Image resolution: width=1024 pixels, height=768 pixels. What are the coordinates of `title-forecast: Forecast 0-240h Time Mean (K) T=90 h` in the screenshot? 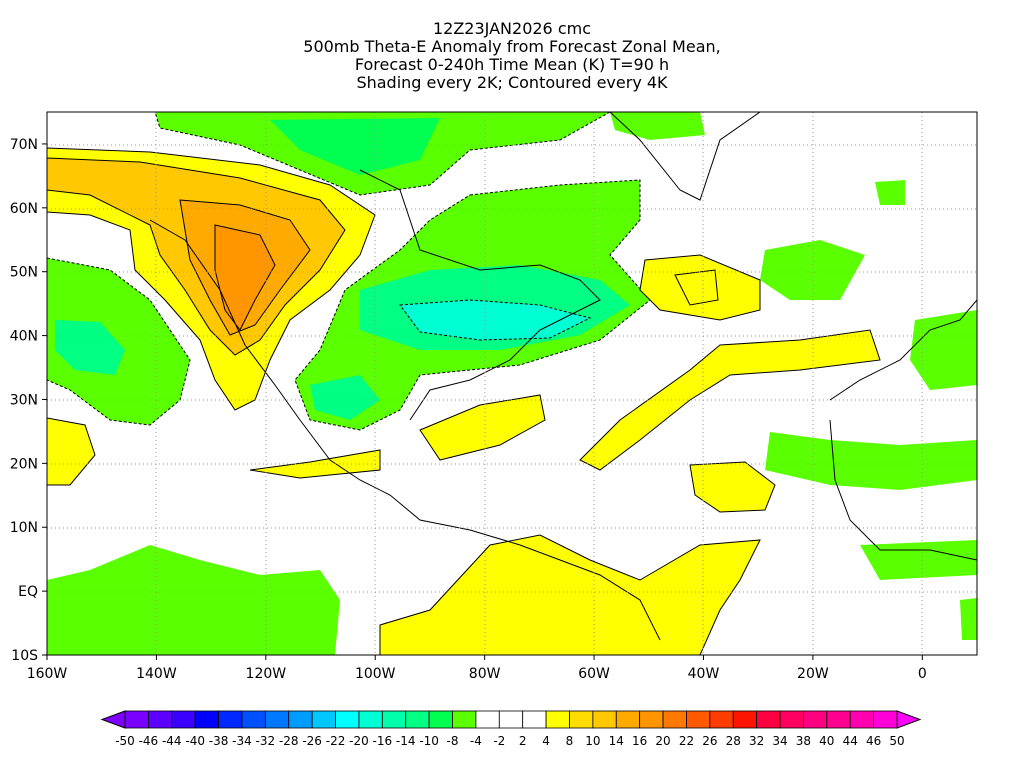 It's located at (512, 64).